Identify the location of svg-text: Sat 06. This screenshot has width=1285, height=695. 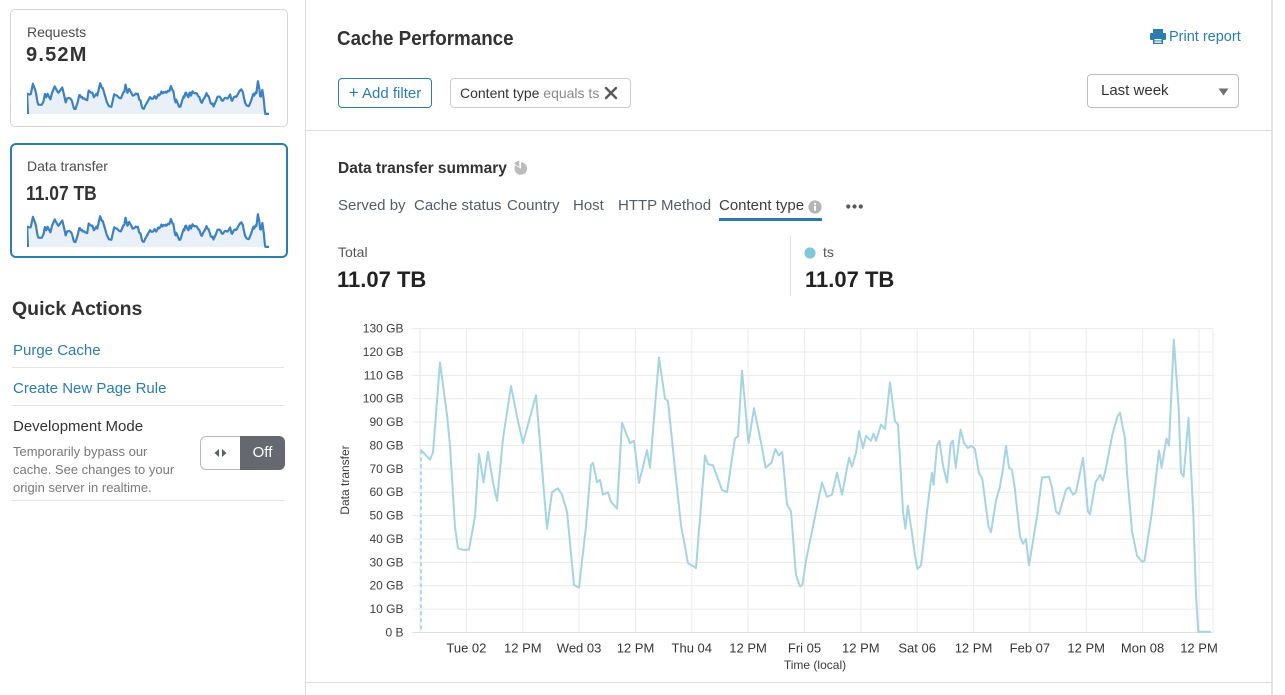
(917, 648).